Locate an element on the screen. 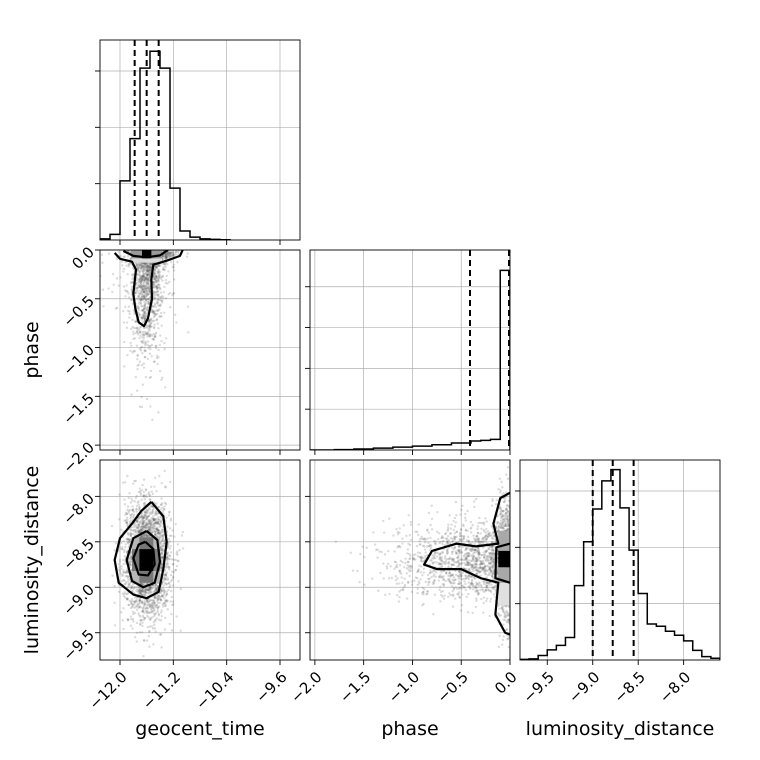  y-tick-label: −9.5 is located at coordinates (79, 645).